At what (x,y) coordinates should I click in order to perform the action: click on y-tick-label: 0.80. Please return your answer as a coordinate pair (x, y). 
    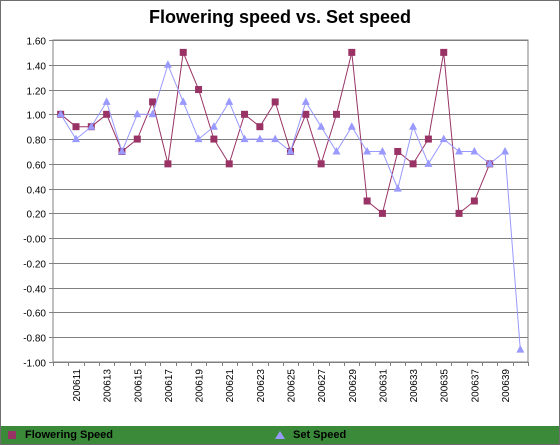
    Looking at the image, I should click on (37, 141).